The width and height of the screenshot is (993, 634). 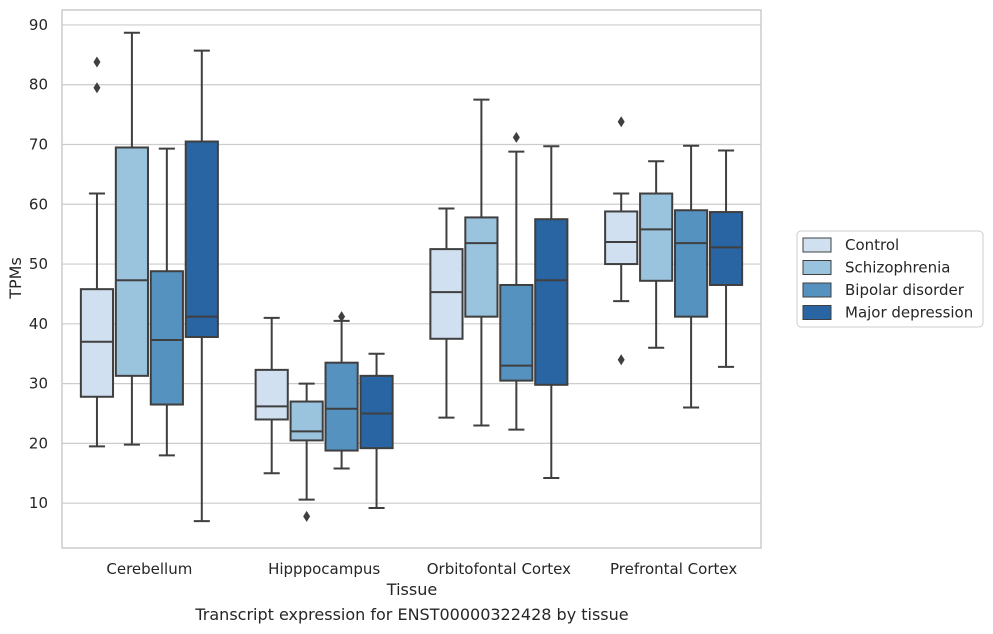 I want to click on legend-label: Control, so click(x=872, y=245).